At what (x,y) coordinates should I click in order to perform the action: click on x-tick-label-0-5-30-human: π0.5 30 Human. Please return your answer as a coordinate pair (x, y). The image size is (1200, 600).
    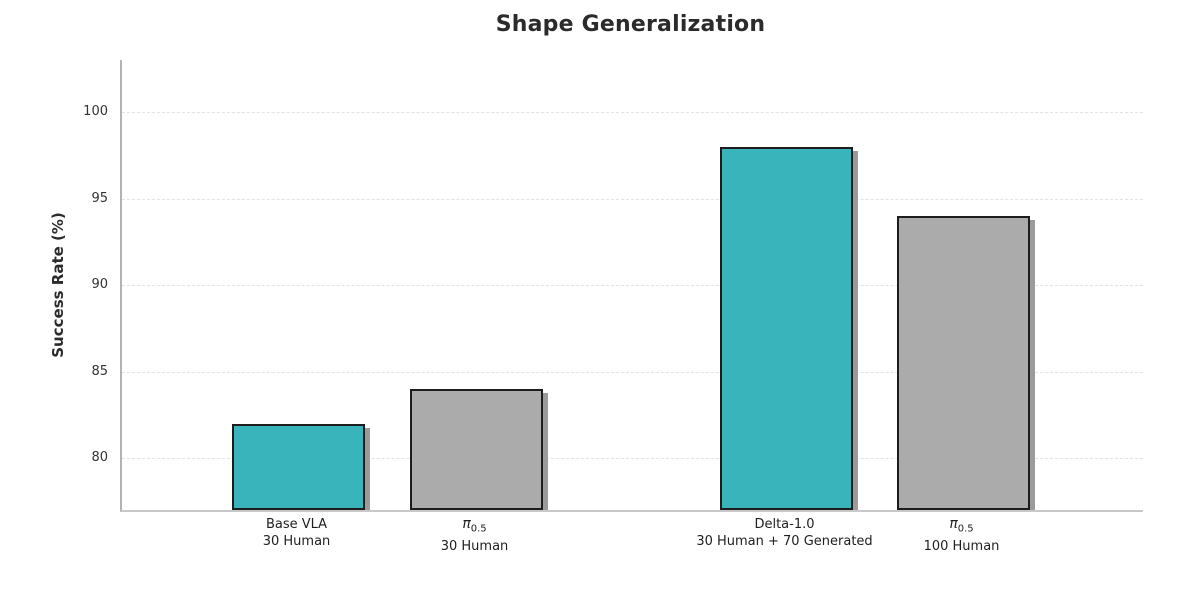
    Looking at the image, I should click on (474, 535).